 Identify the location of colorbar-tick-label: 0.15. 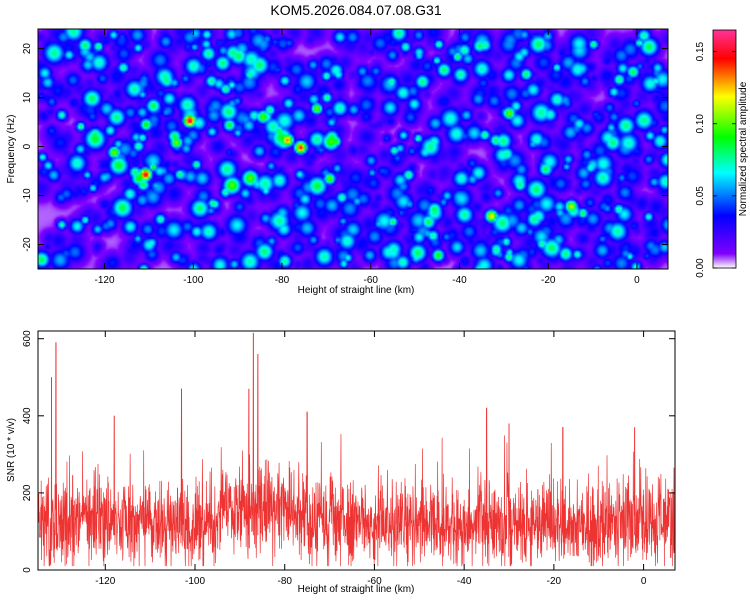
(700, 51).